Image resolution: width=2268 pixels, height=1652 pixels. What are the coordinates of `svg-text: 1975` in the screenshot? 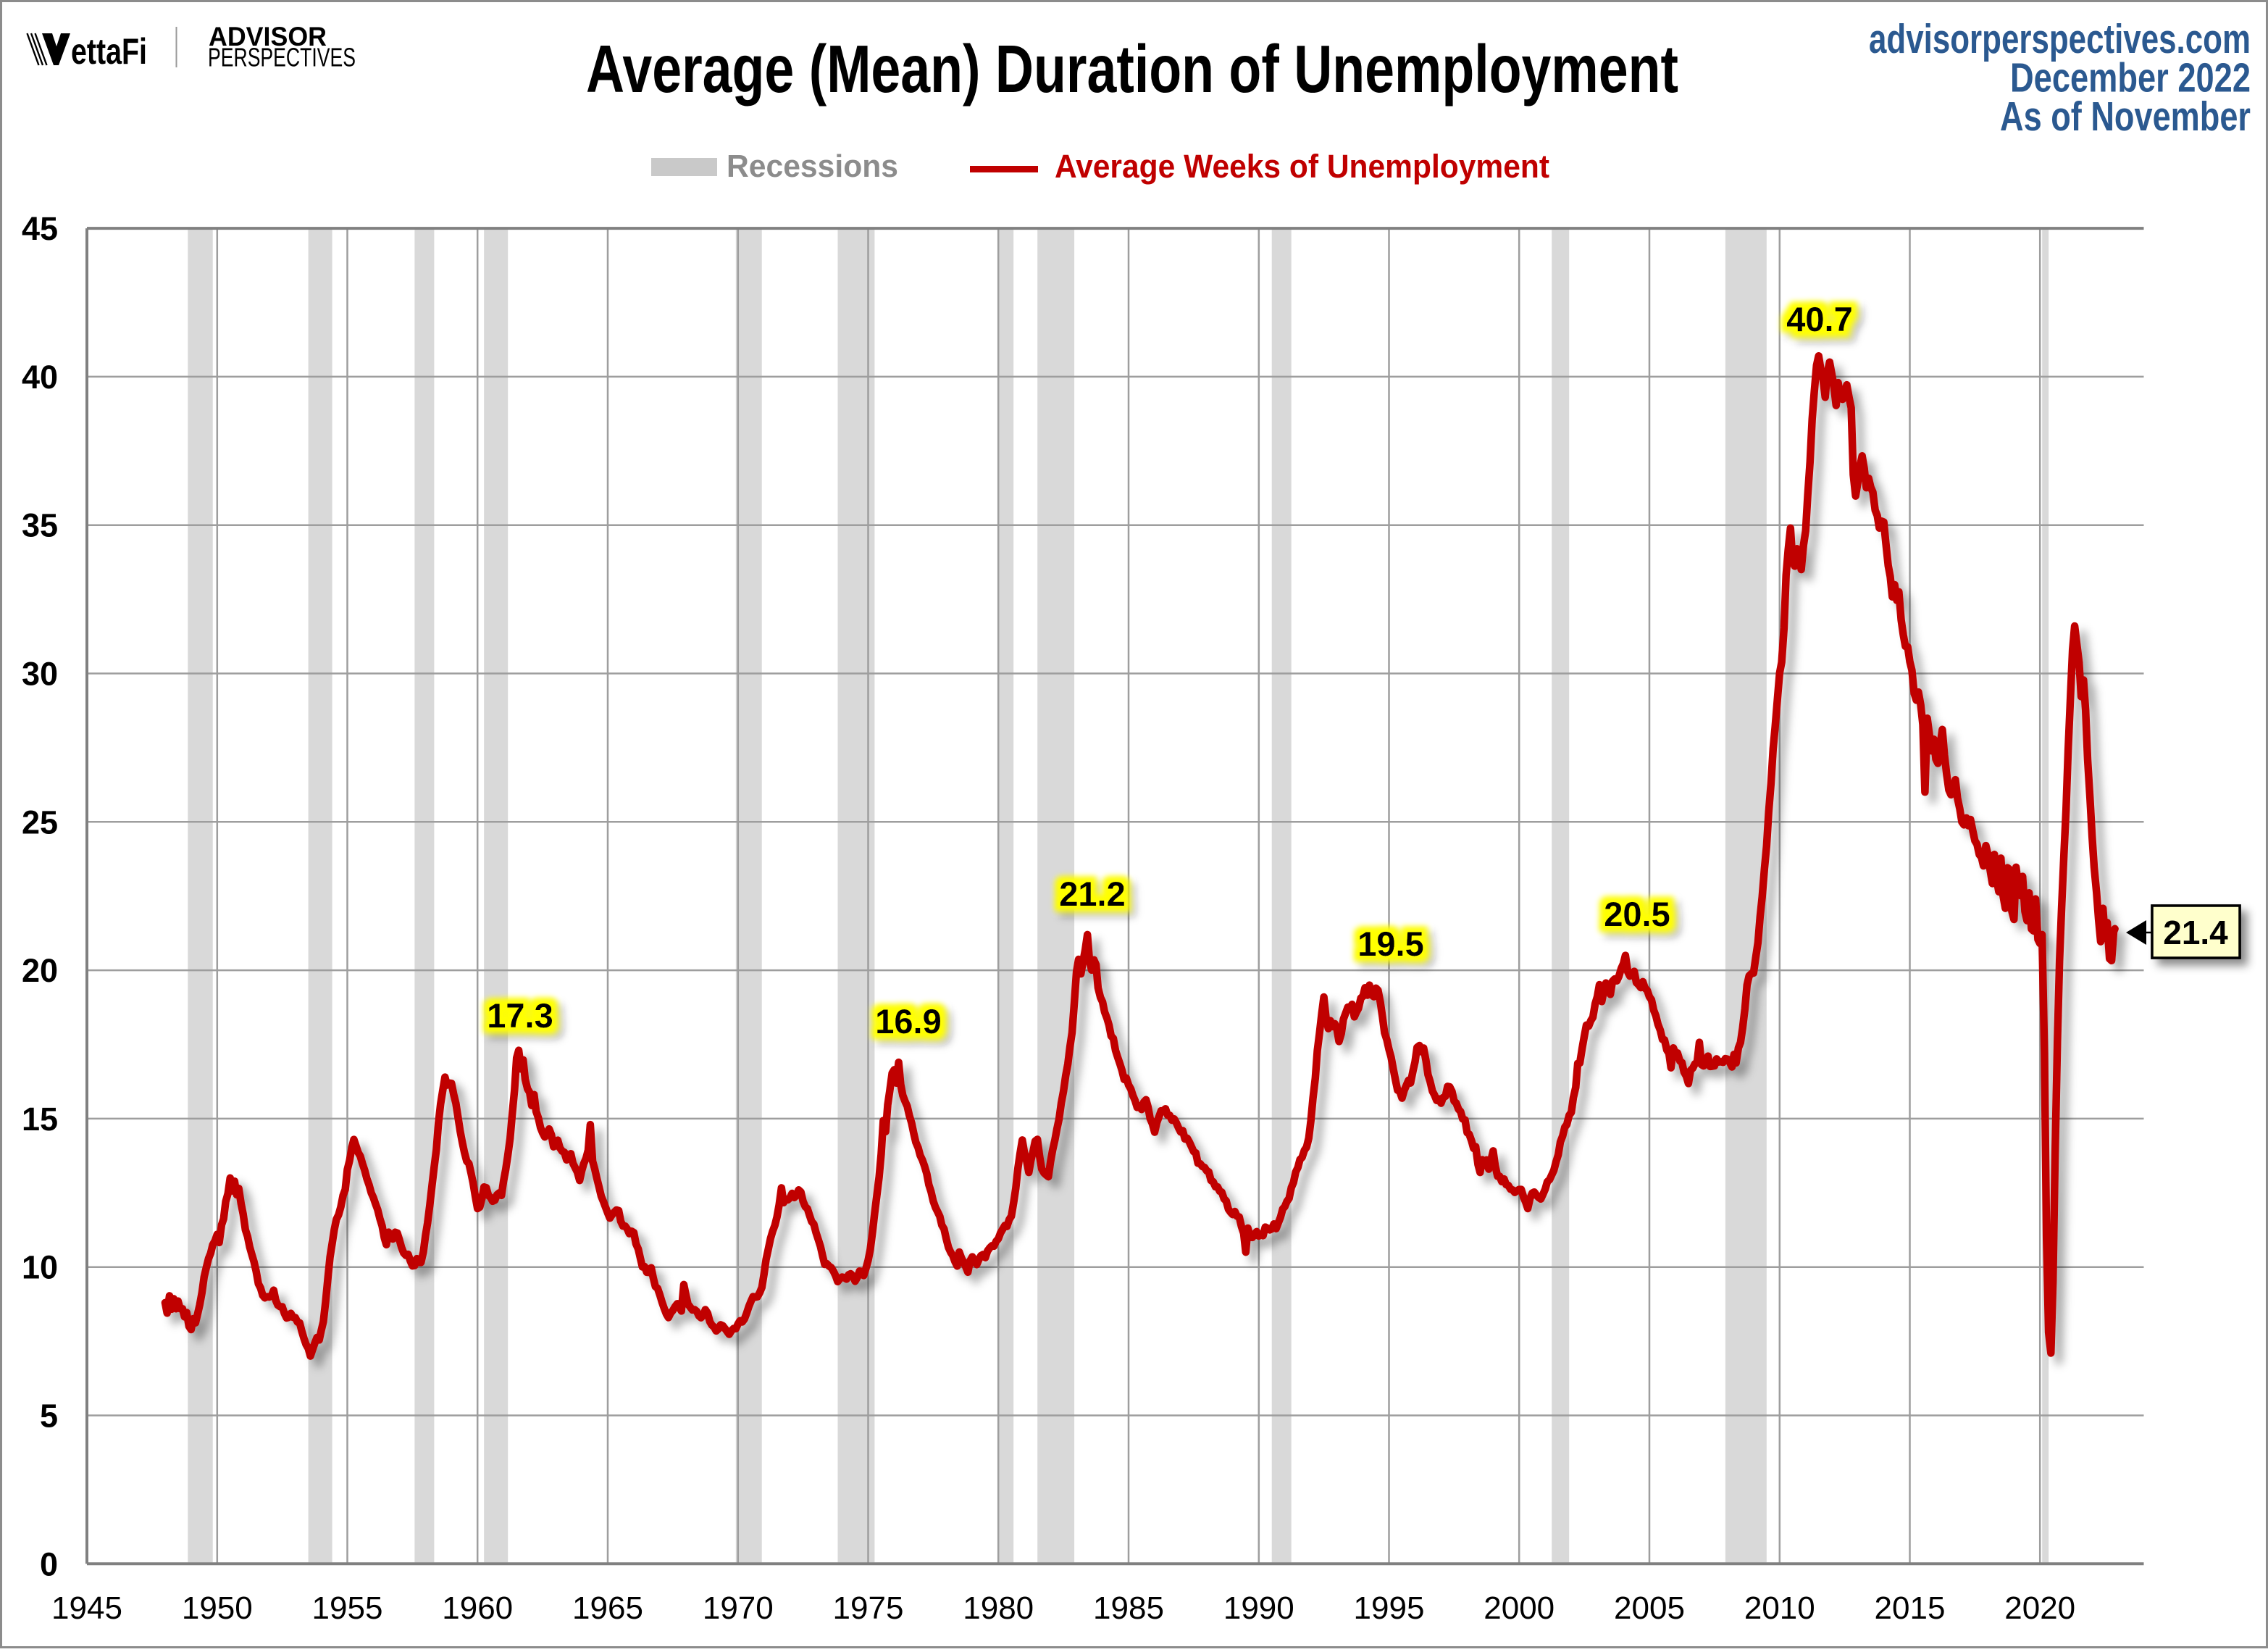 It's located at (869, 1608).